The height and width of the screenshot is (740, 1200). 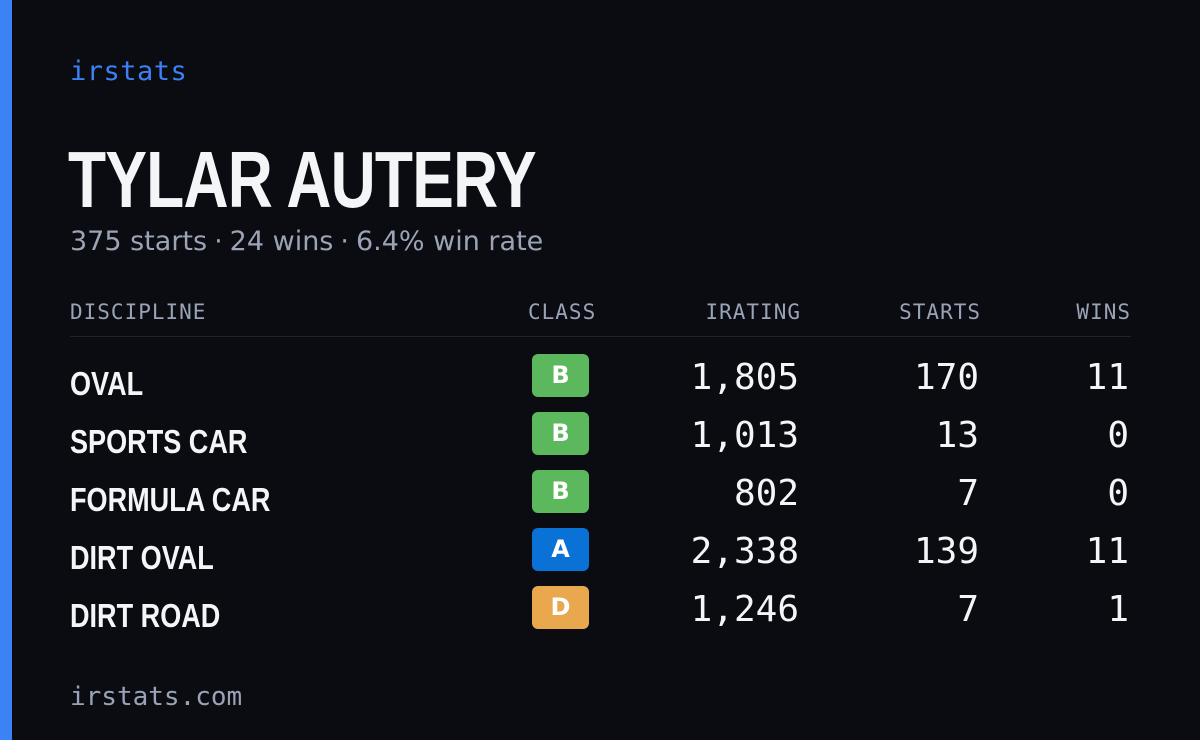 I want to click on row-irating: 1,805, so click(x=744, y=377).